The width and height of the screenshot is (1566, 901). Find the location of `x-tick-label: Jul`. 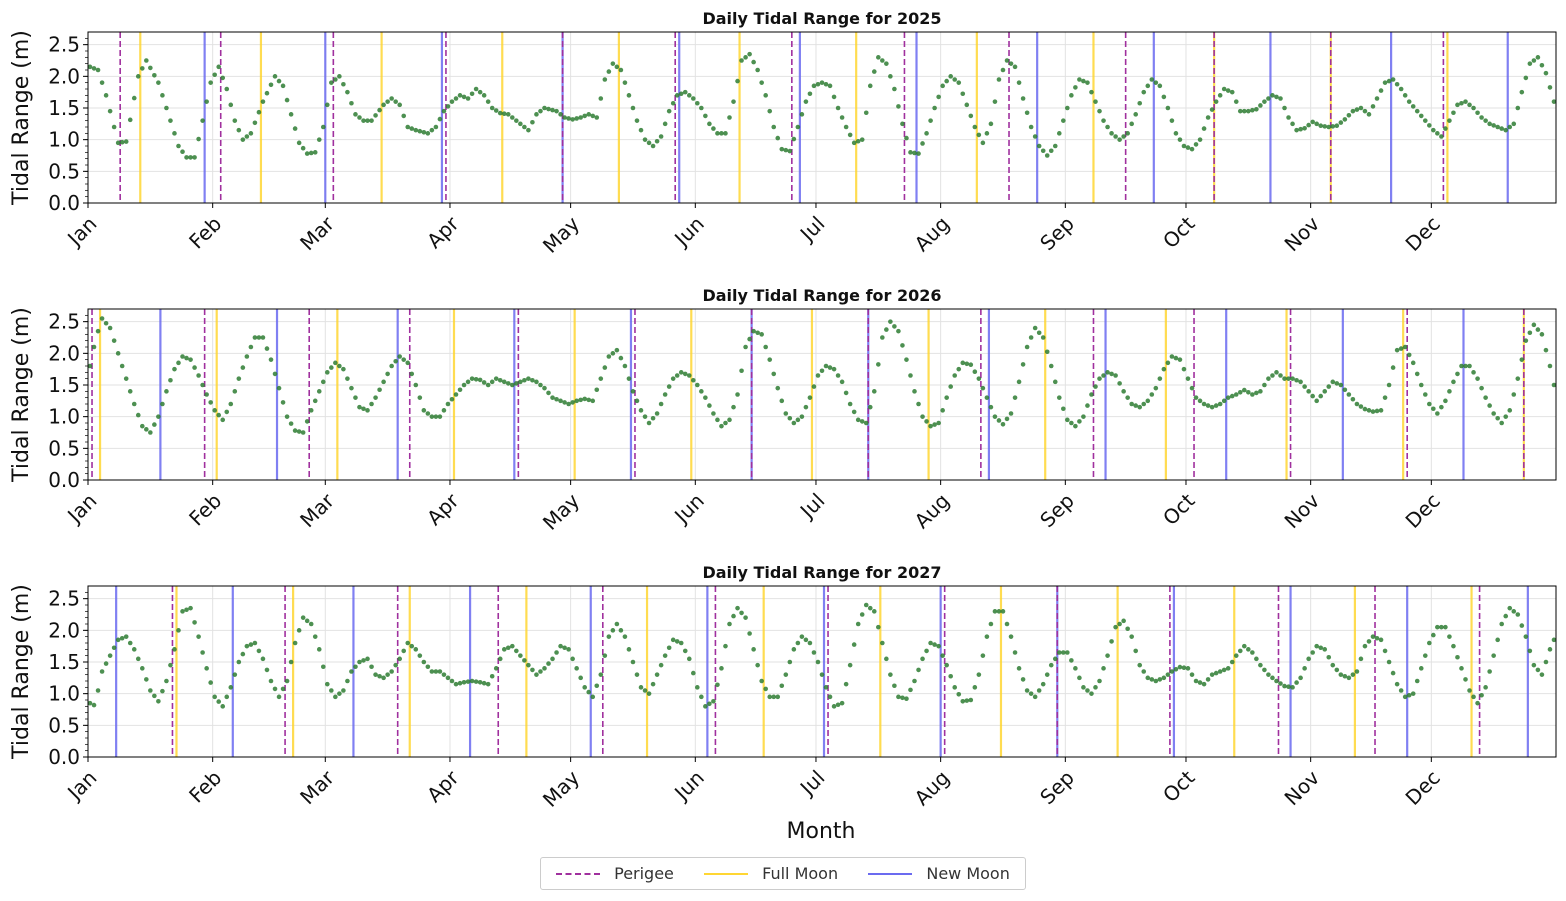

x-tick-label: Jul is located at coordinates (811, 229).